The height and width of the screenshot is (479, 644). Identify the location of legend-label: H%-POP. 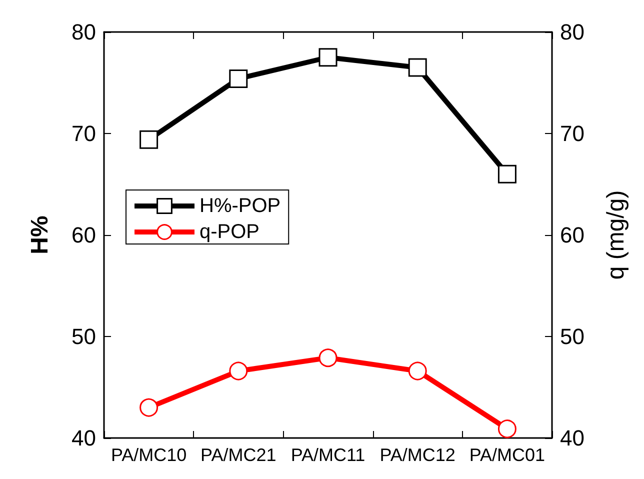
(240, 206).